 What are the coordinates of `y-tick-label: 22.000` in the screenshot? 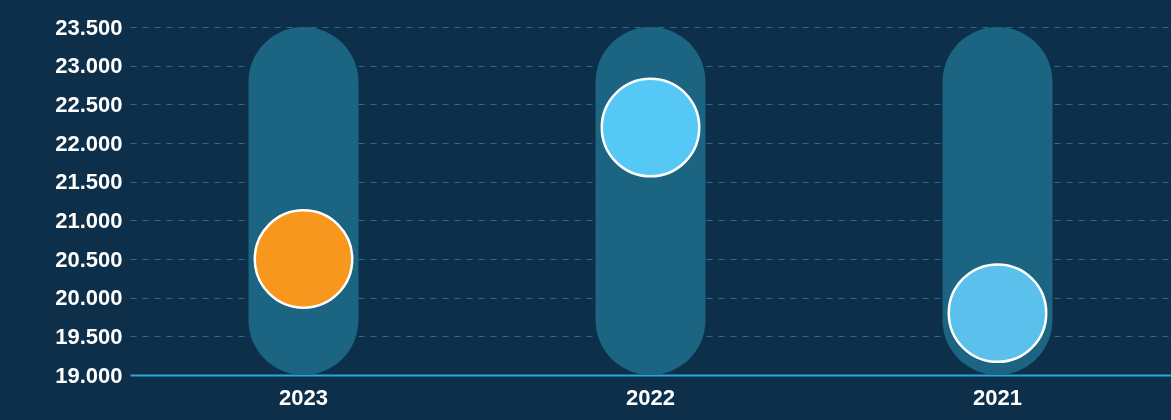 It's located at (89, 143).